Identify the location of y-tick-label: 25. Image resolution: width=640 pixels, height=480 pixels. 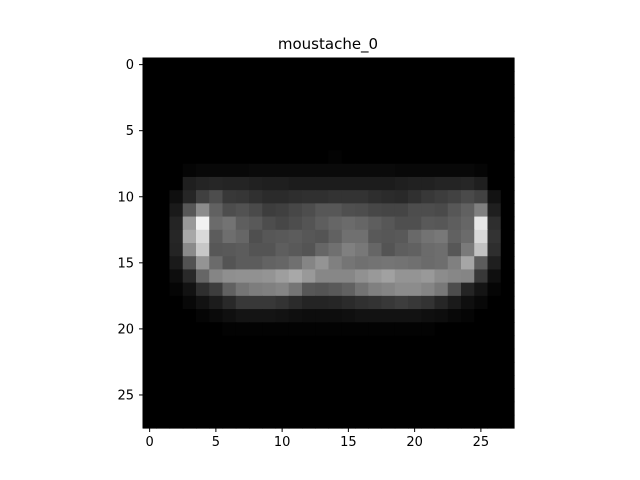
(125, 395).